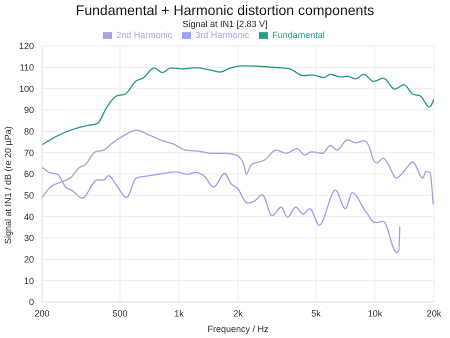 The image size is (450, 338). I want to click on y-tick-label: 50, so click(29, 195).